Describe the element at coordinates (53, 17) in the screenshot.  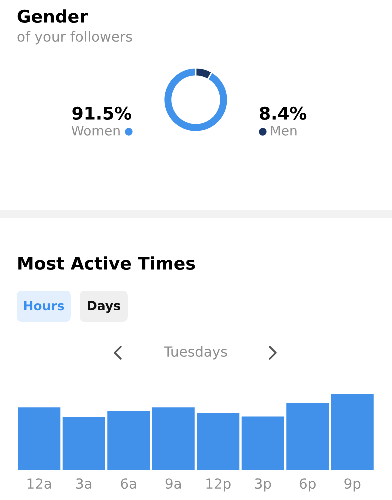
I see `chart-title: Gender` at that location.